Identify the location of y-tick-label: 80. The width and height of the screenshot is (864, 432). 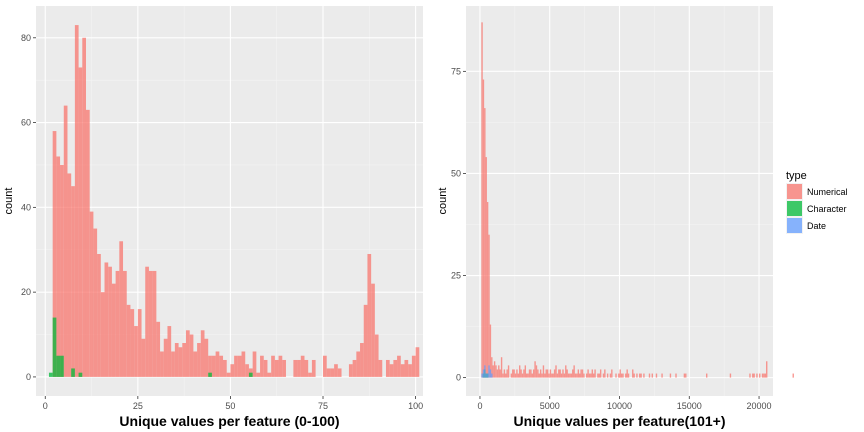
(26, 38).